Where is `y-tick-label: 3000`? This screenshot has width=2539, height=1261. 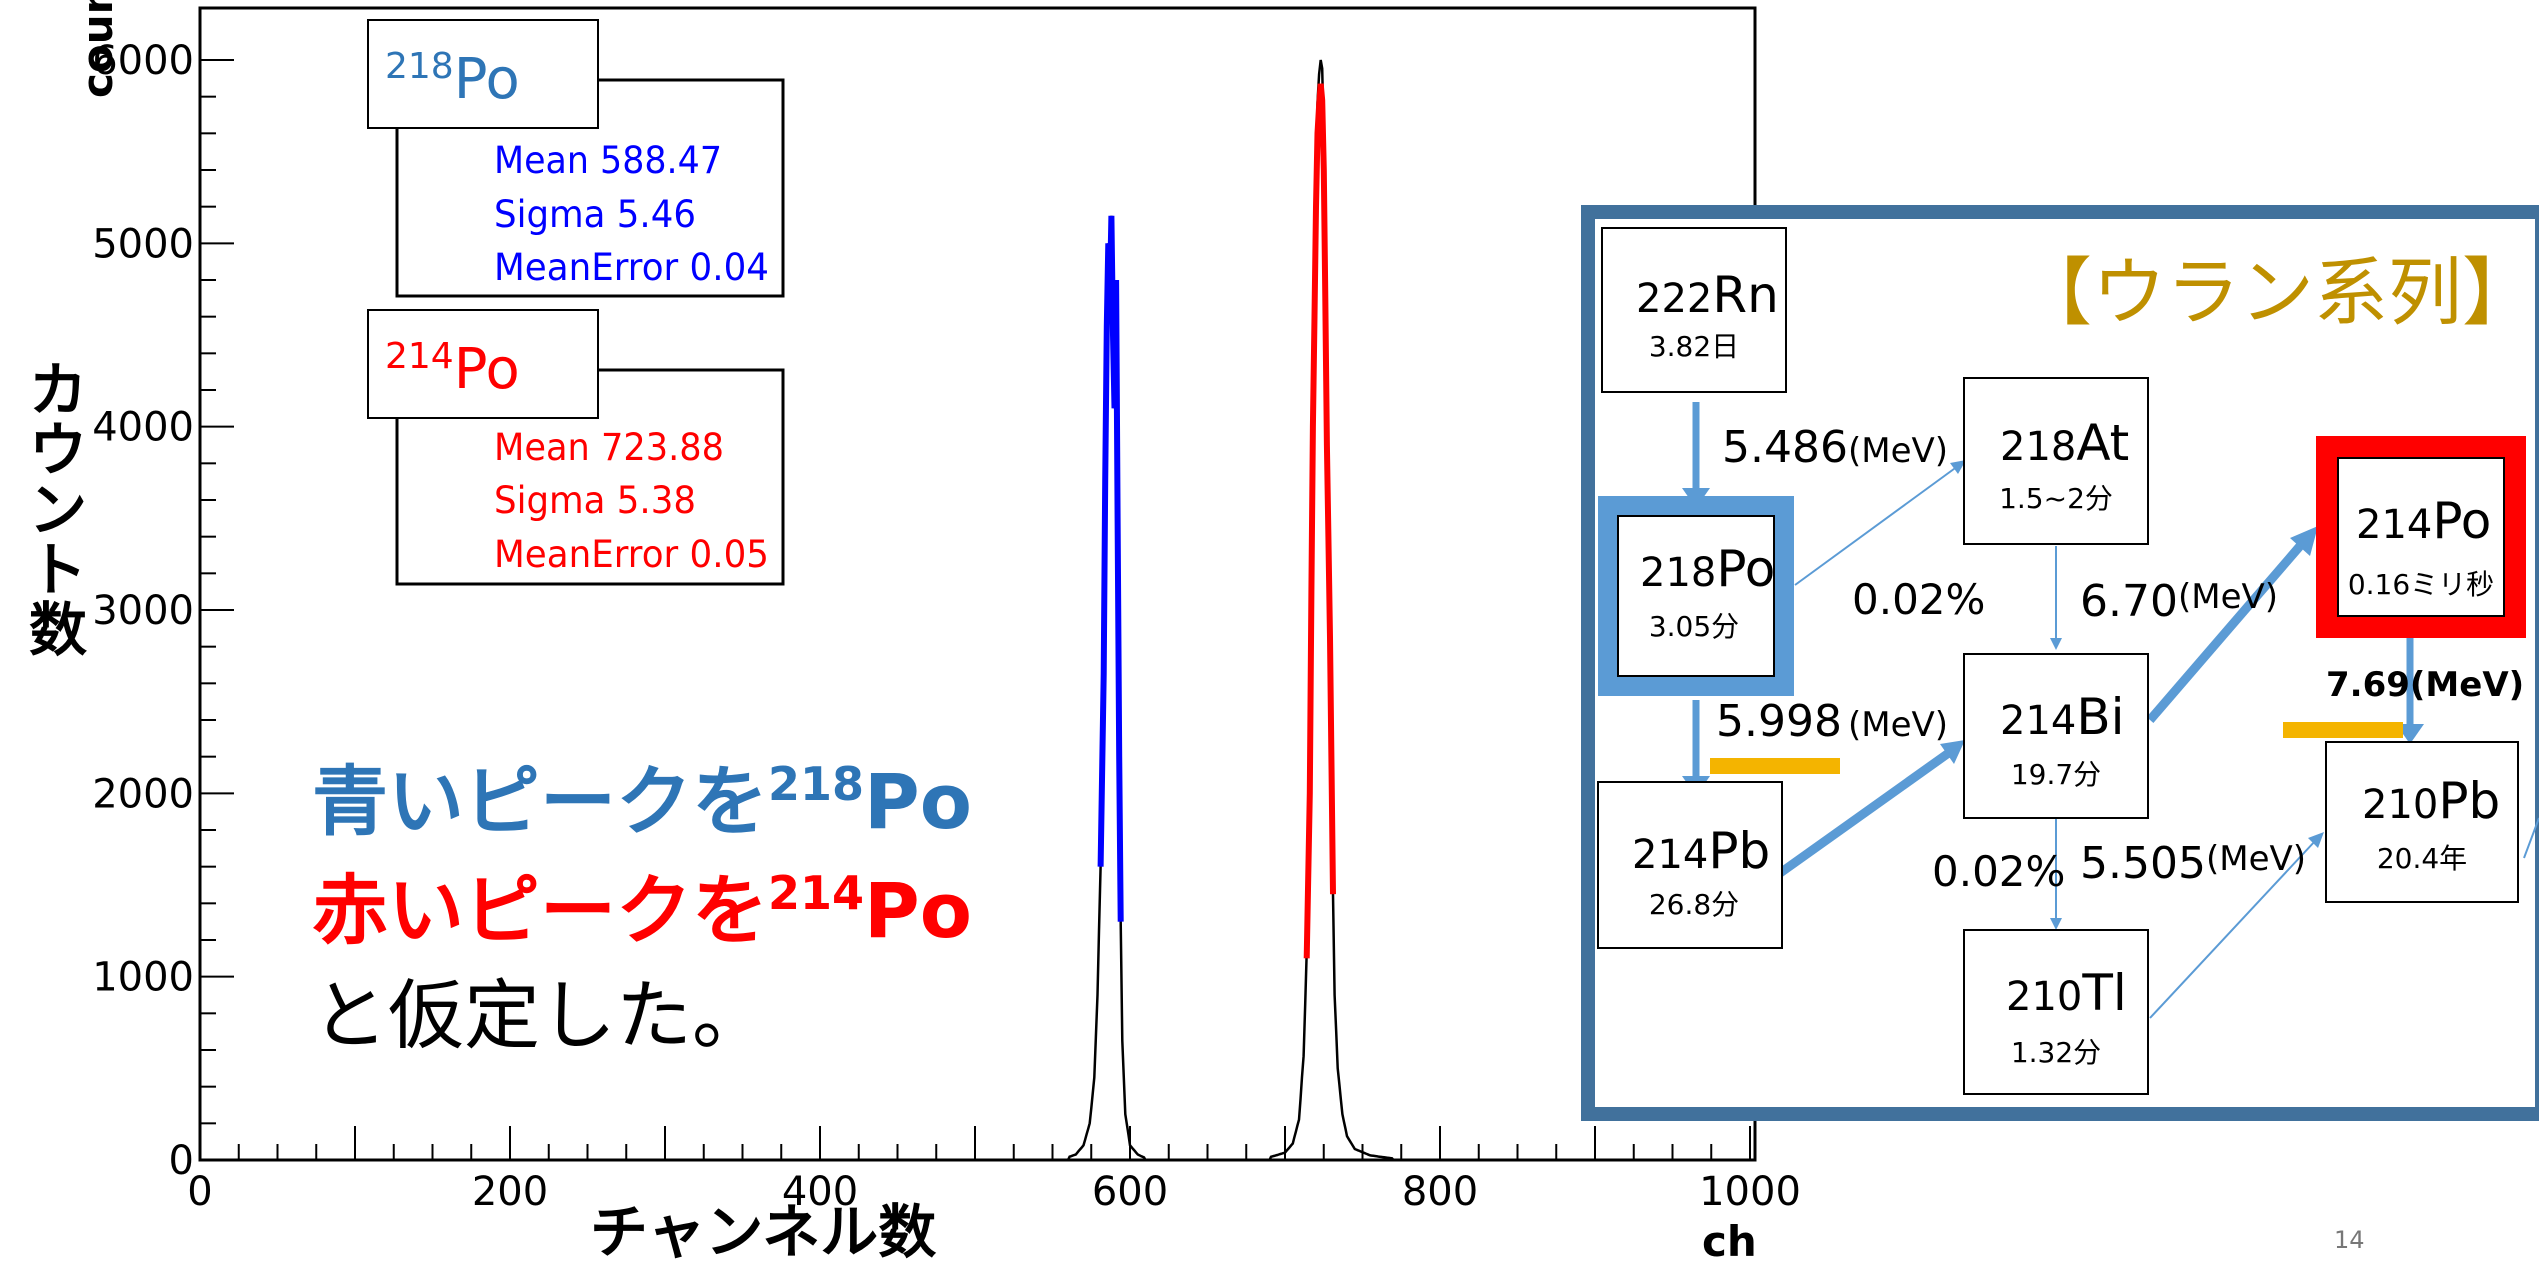
y-tick-label: 3000 is located at coordinates (143, 611).